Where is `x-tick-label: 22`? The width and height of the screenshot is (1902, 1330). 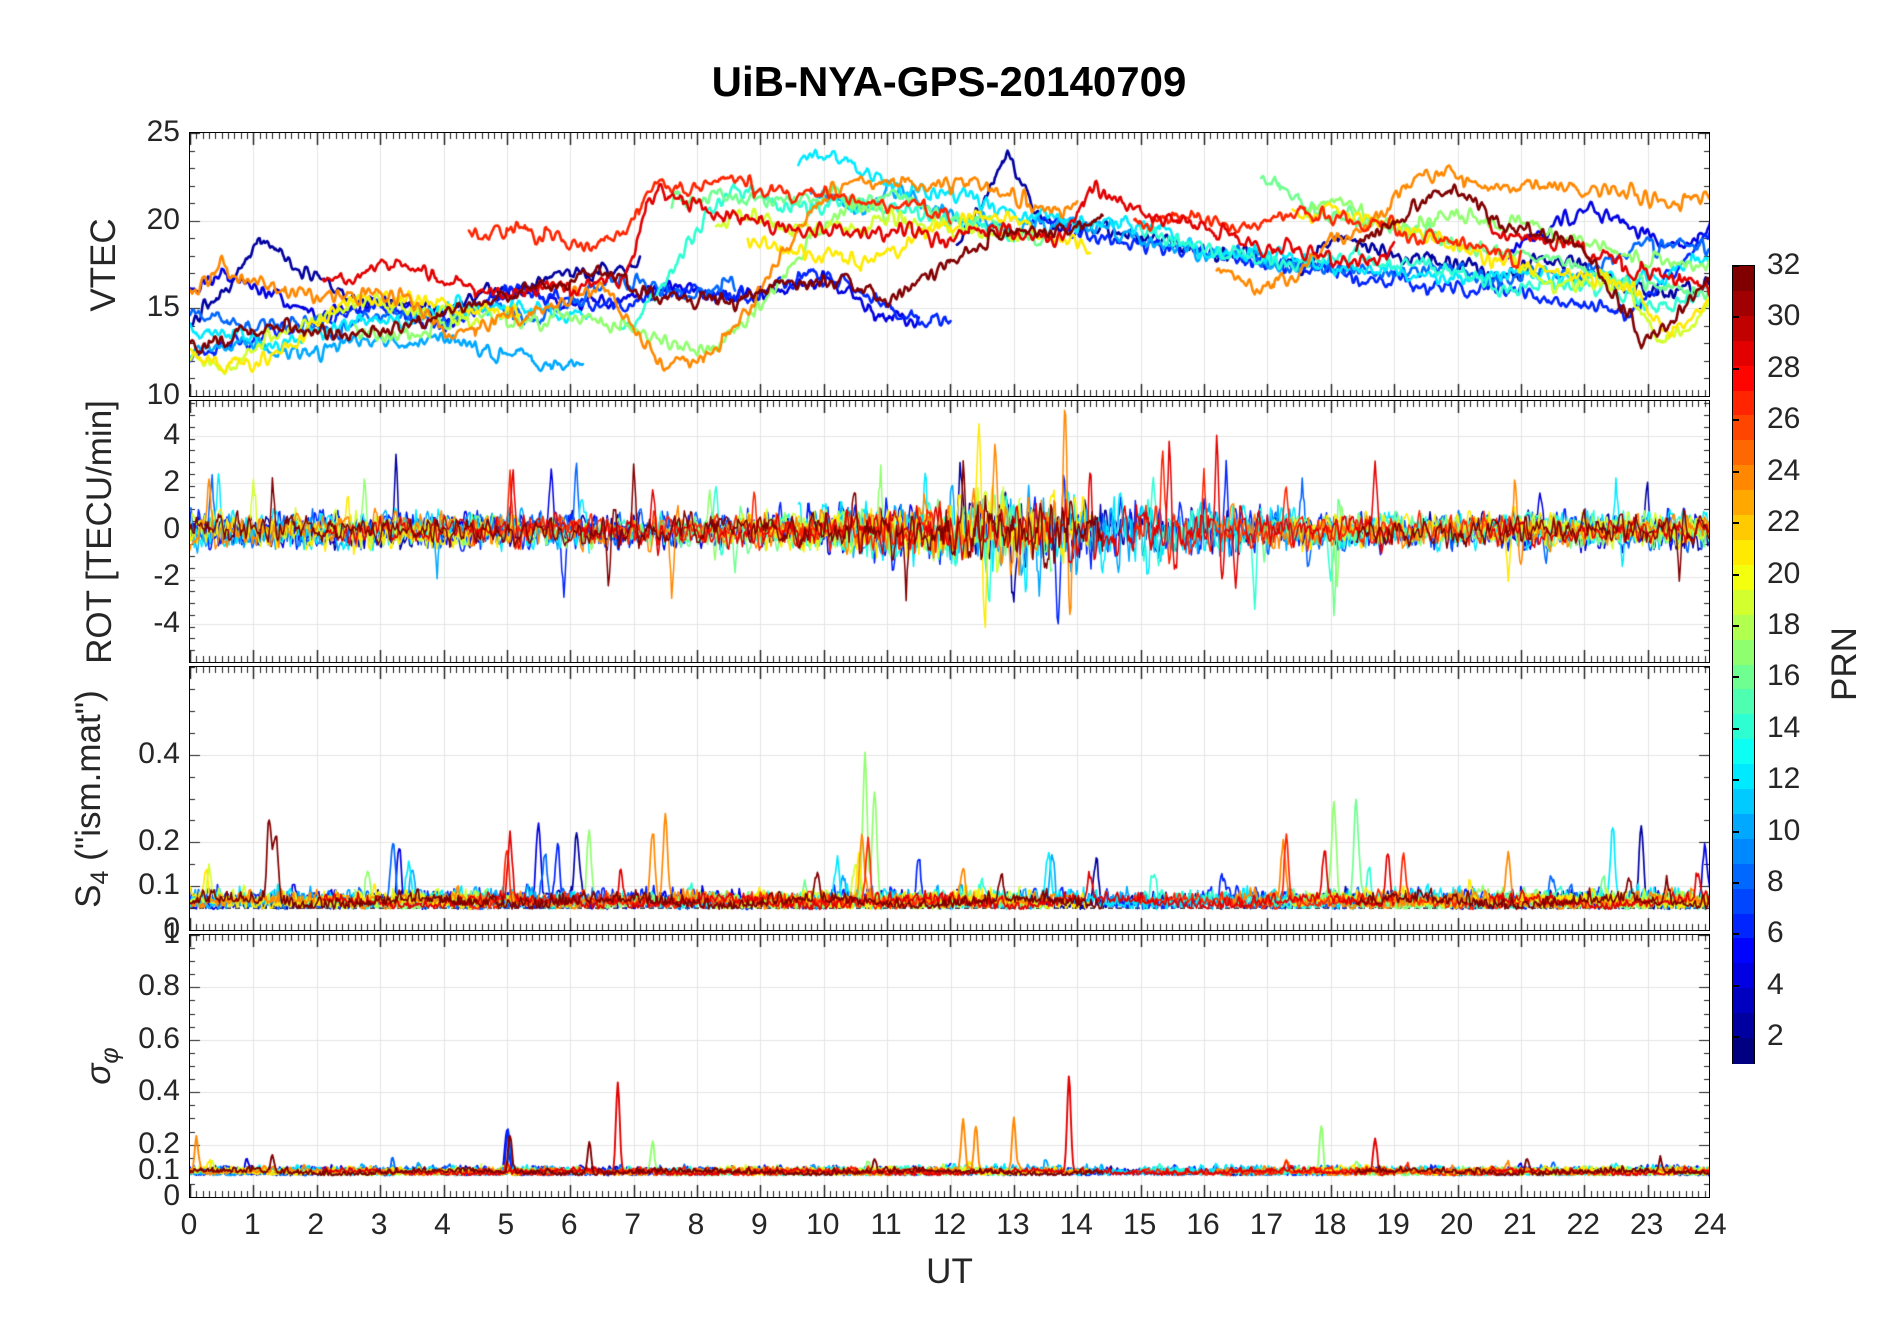 x-tick-label: 22 is located at coordinates (1583, 1224).